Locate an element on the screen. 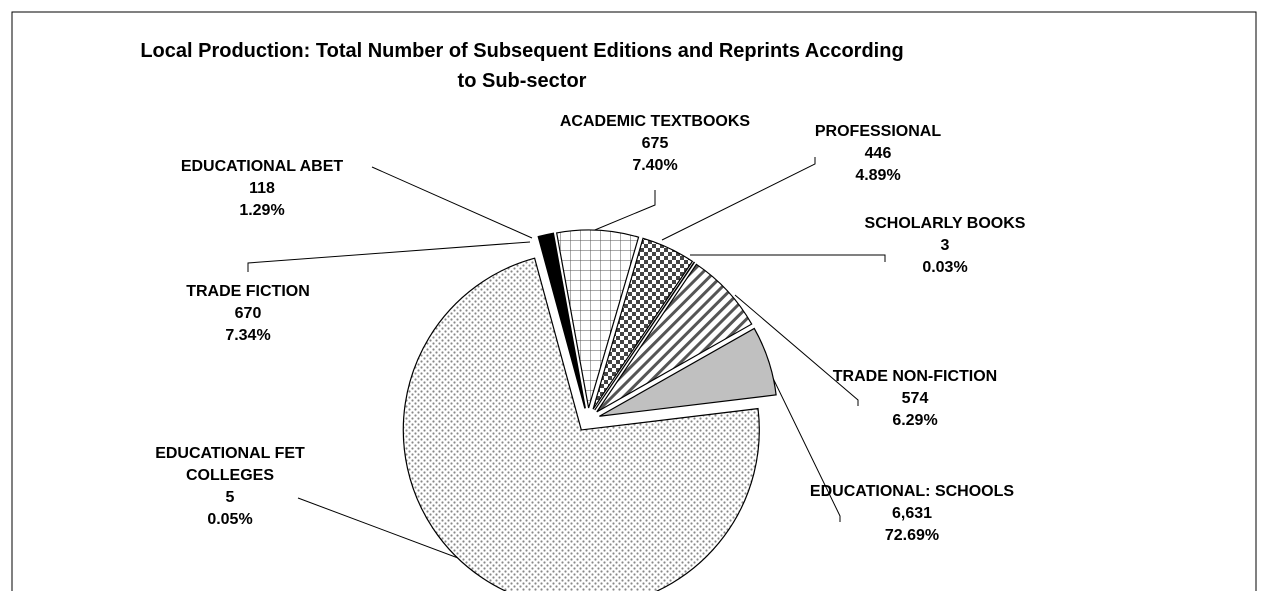  category-label: ACADEMIC TEXTBOOKS is located at coordinates (655, 121).